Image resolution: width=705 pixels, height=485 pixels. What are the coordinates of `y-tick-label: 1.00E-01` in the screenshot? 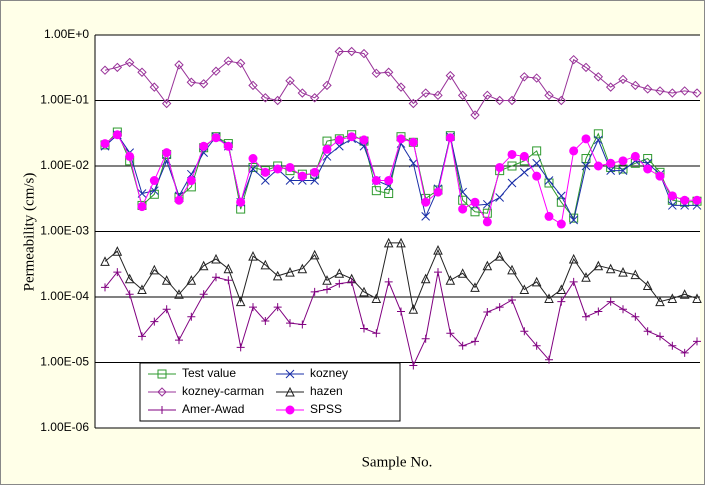 It's located at (64, 100).